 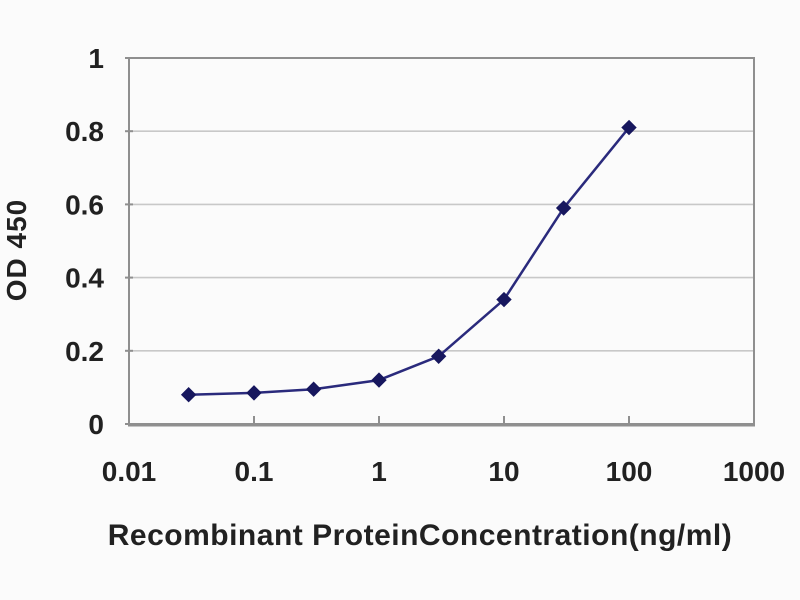 What do you see at coordinates (84, 204) in the screenshot?
I see `y-tick-label: 0.6` at bounding box center [84, 204].